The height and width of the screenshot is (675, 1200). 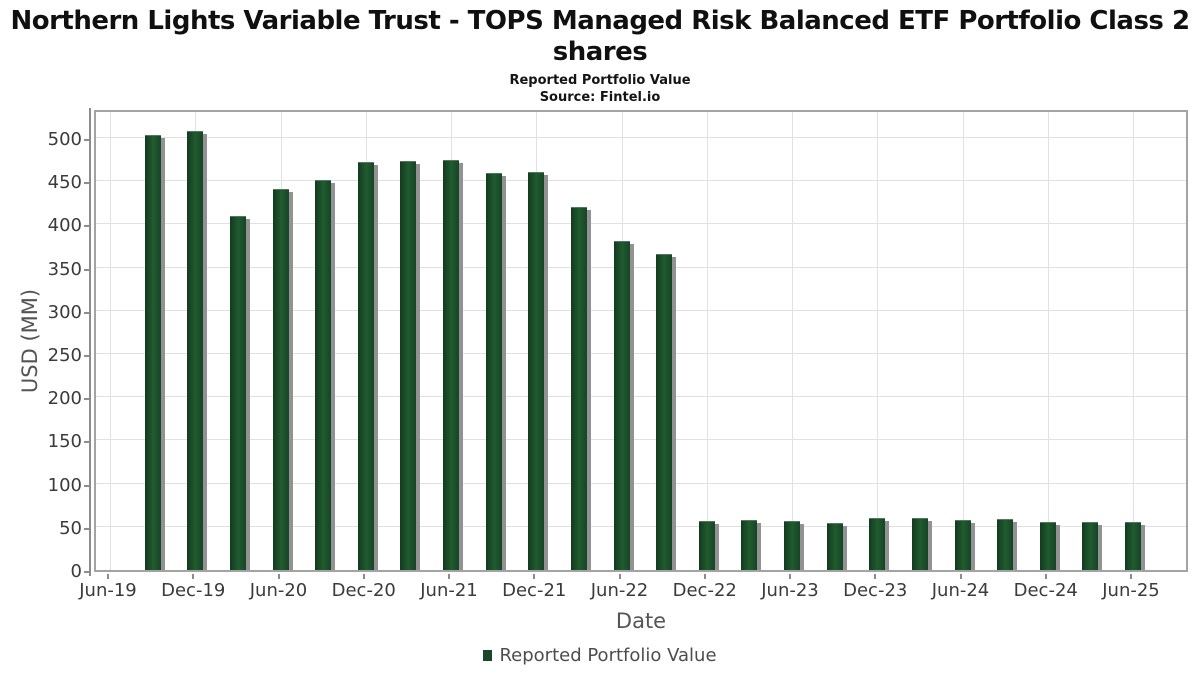 What do you see at coordinates (449, 590) in the screenshot?
I see `x-tick-label-Jun-21: Jun-21` at bounding box center [449, 590].